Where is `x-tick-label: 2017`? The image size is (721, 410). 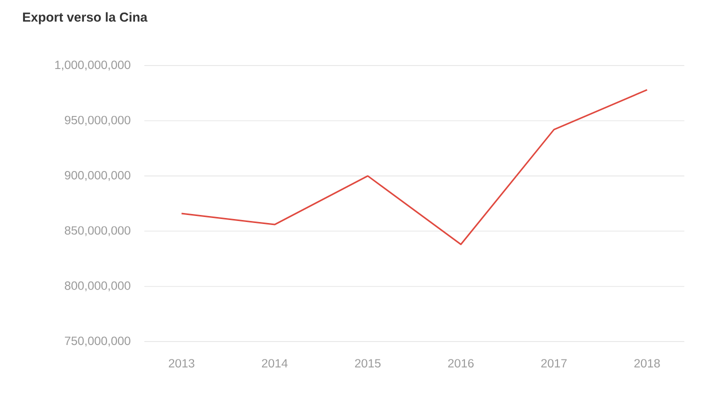 x-tick-label: 2017 is located at coordinates (554, 363).